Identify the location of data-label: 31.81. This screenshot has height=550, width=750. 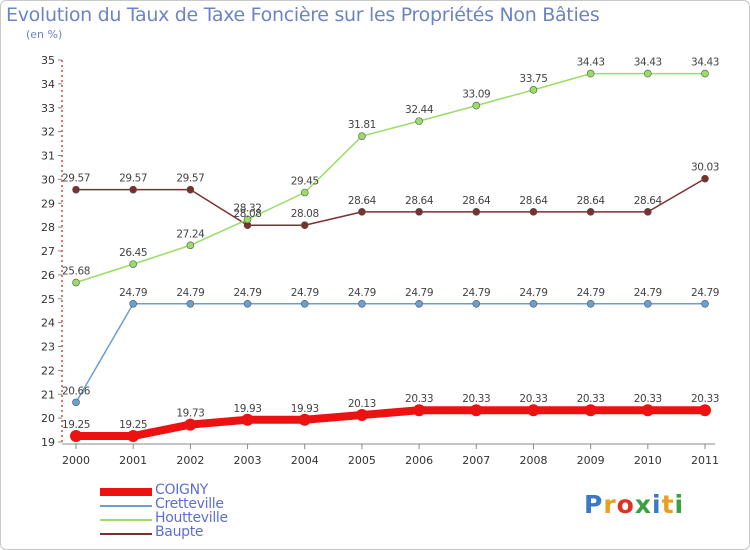
(362, 125).